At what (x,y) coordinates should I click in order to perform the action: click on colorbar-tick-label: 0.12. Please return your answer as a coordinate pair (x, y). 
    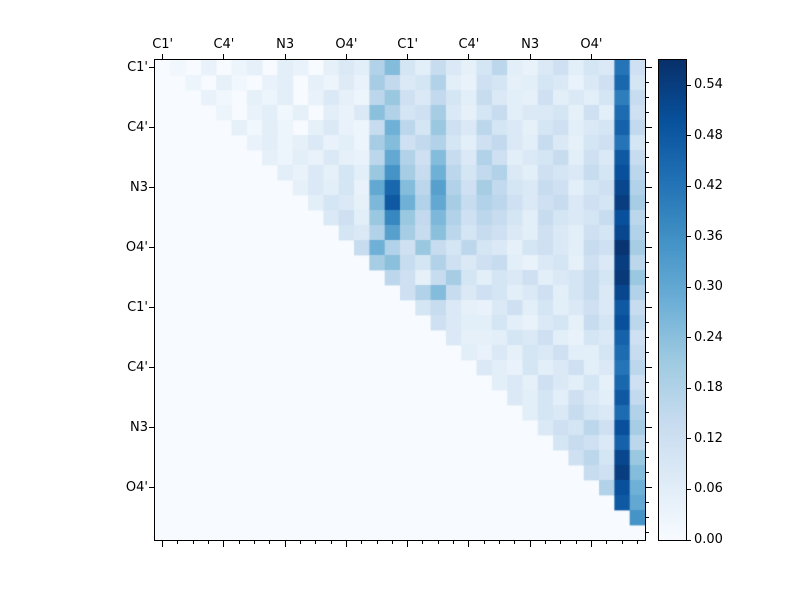
    Looking at the image, I should click on (708, 438).